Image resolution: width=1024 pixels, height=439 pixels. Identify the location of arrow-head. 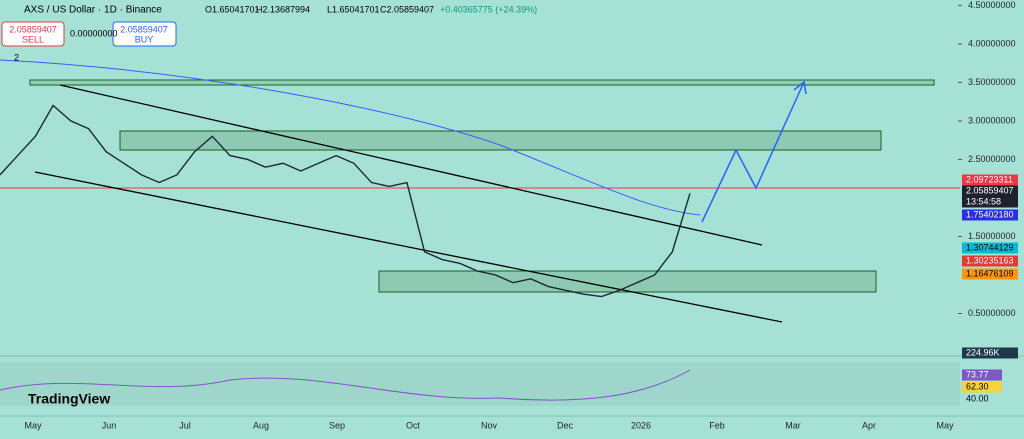
(800, 87).